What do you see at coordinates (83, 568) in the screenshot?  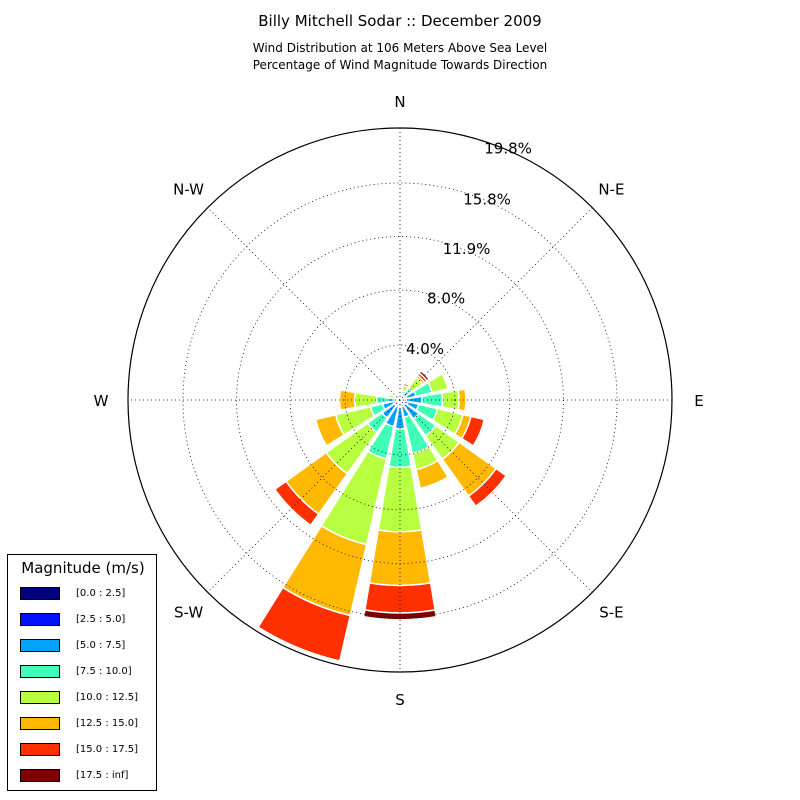 I see `legend-title: Magnitude (m/s)` at bounding box center [83, 568].